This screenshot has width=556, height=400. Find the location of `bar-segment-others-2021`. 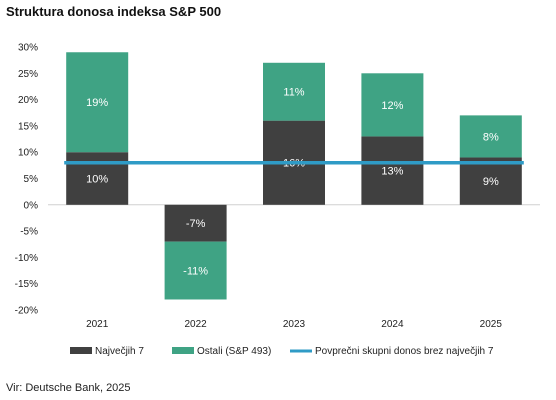

bar-segment-others-2021 is located at coordinates (97, 102).